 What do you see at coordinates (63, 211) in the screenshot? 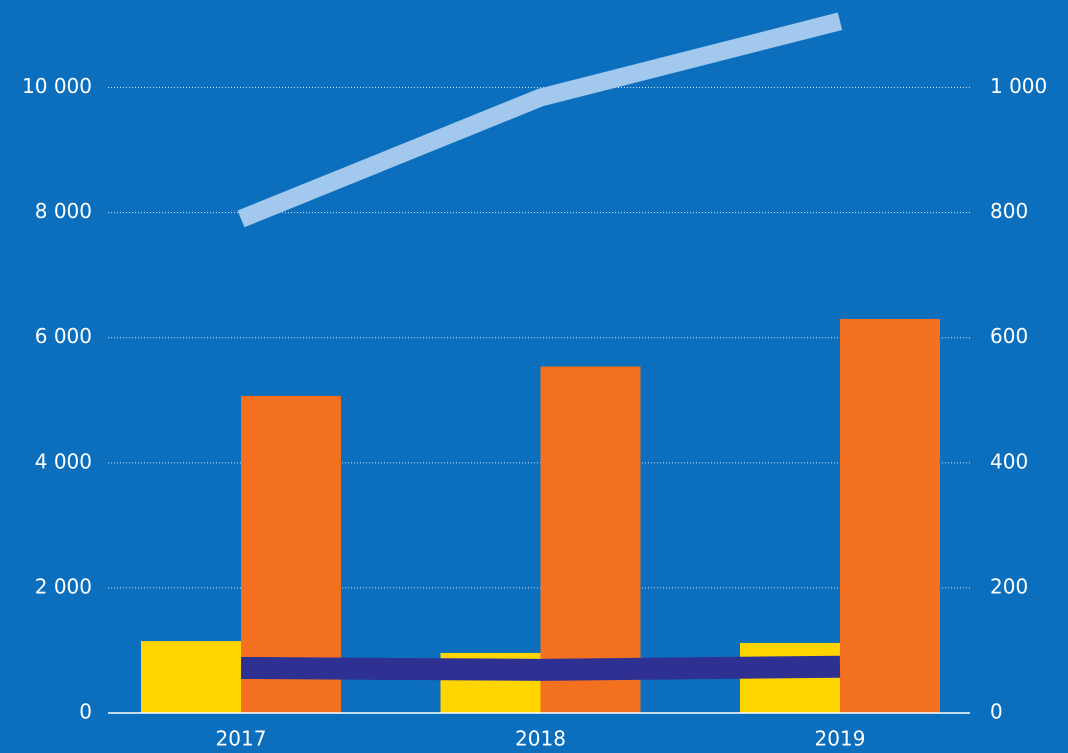
I see `y-tick-label: 8 000` at bounding box center [63, 211].